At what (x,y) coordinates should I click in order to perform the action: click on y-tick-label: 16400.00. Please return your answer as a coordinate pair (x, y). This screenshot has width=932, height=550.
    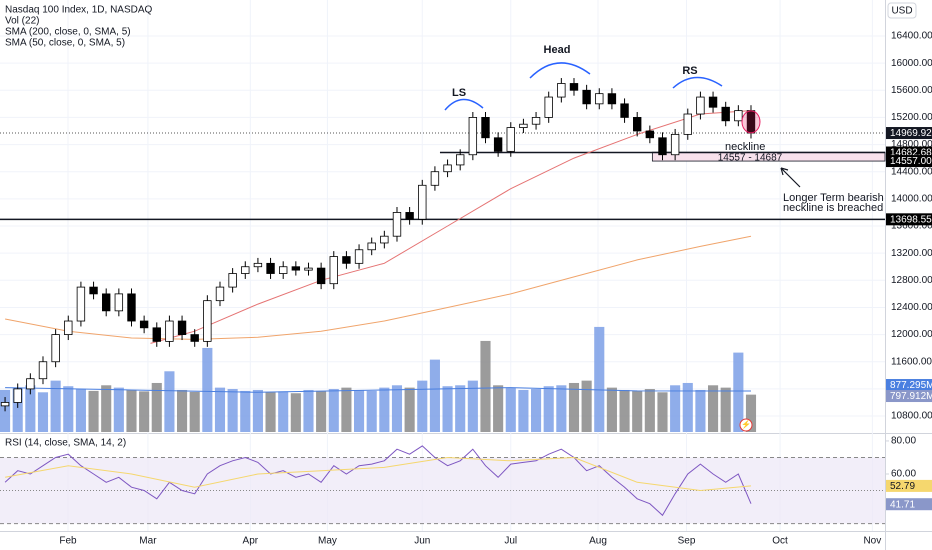
    Looking at the image, I should click on (911, 36).